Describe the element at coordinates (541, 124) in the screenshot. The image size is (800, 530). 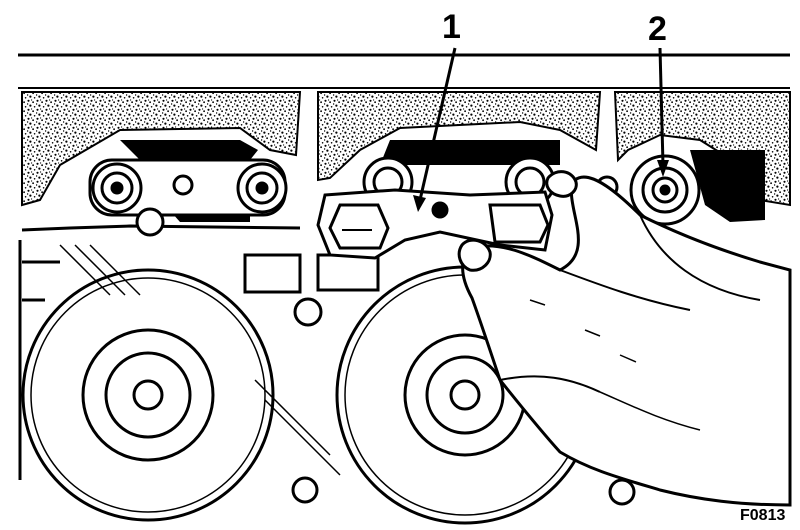
I see `leader-lines` at that location.